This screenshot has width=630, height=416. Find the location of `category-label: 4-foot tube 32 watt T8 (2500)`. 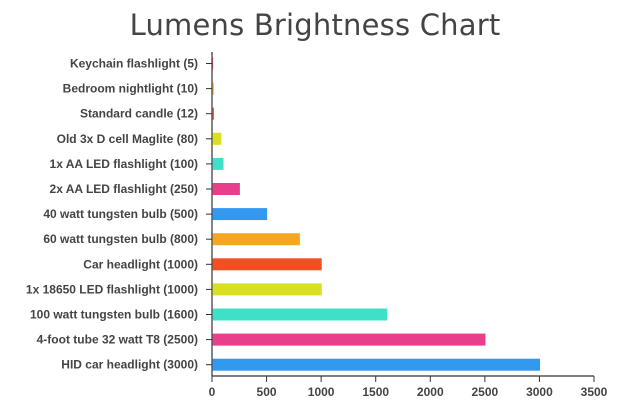

category-label: 4-foot tube 32 watt T8 (2500) is located at coordinates (117, 340).